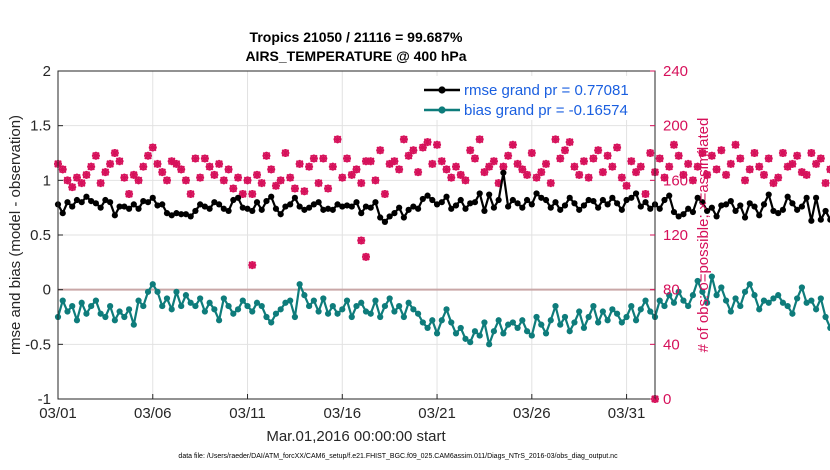 This screenshot has width=830, height=470. I want to click on bias-series-line, so click(443, 310).